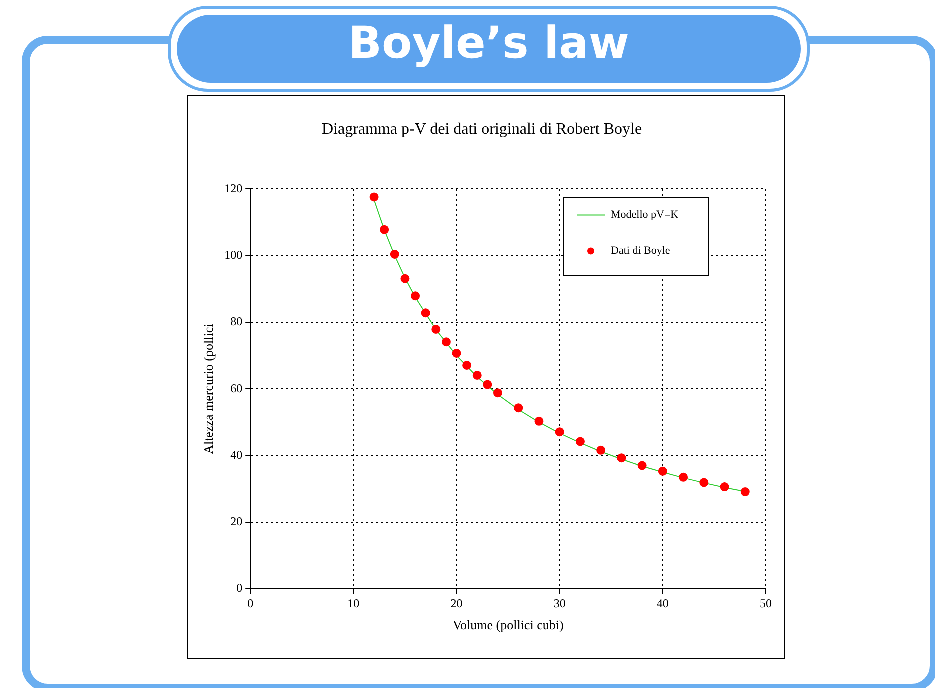  Describe the element at coordinates (233, 255) in the screenshot. I see `y-tick-label: 100` at that location.